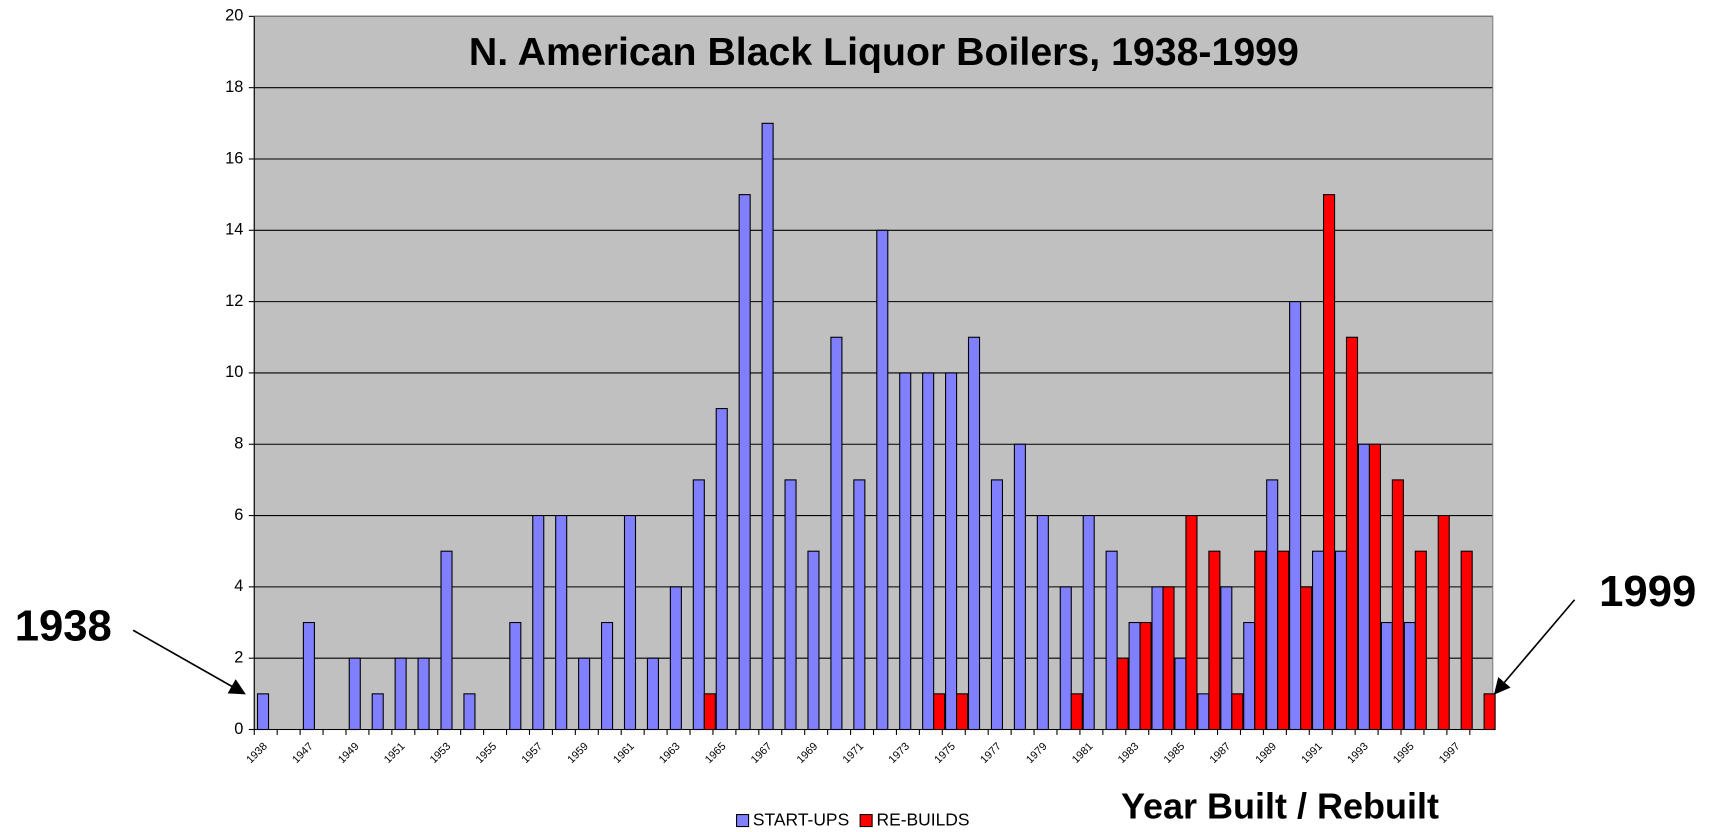  What do you see at coordinates (716, 753) in the screenshot?
I see `x-tick-label: 1965` at bounding box center [716, 753].